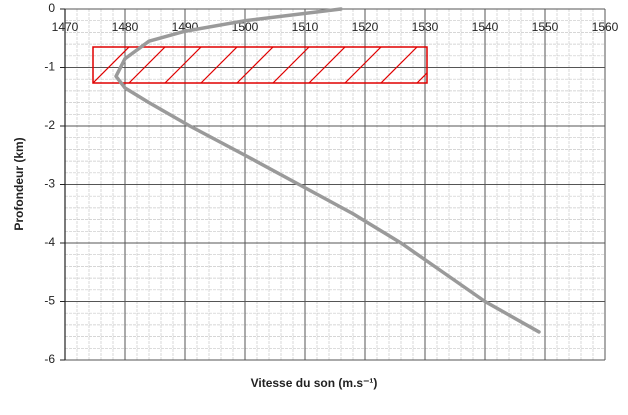 The width and height of the screenshot is (628, 415). Describe the element at coordinates (314, 383) in the screenshot. I see `x-axis-label: Vitesse du son (m.s⁻¹)` at that location.